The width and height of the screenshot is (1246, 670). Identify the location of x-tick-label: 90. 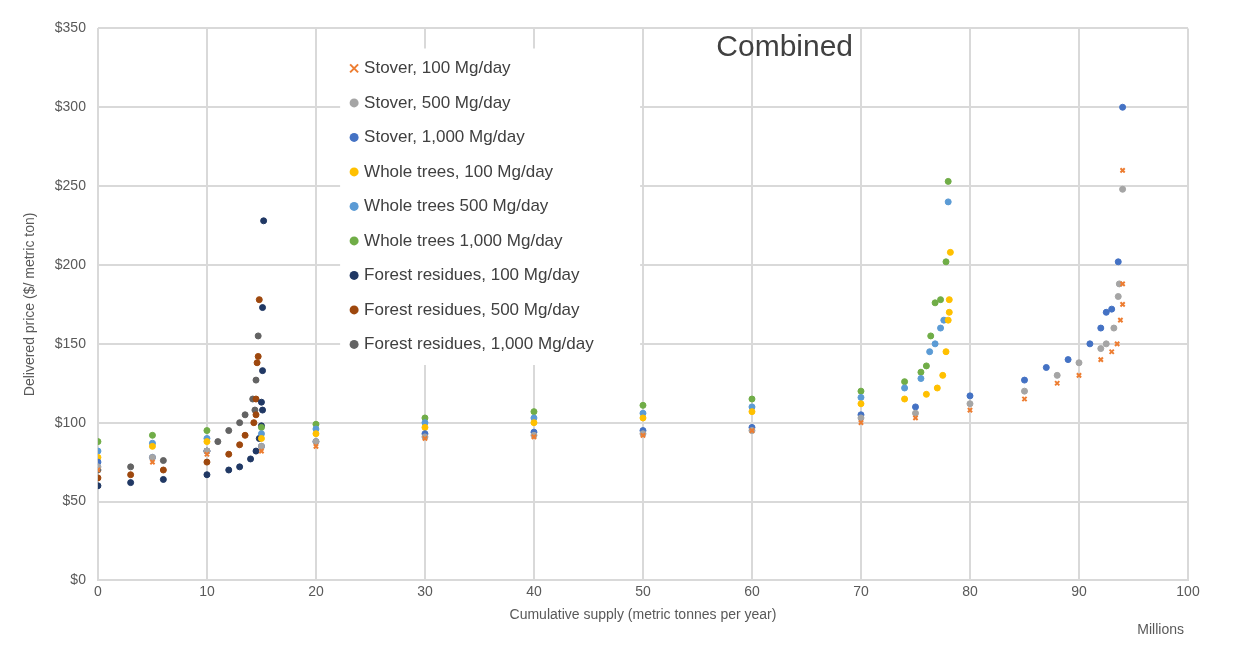
(1079, 590).